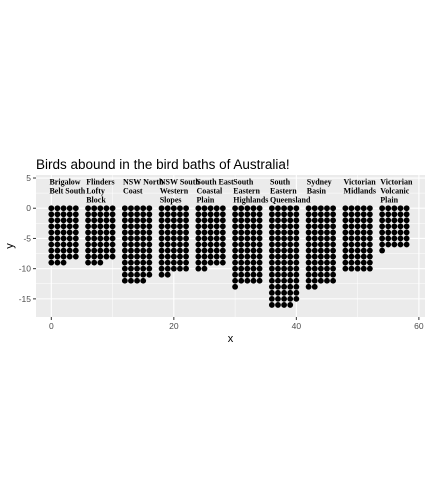 Image resolution: width=432 pixels, height=504 pixels. Describe the element at coordinates (210, 190) in the screenshot. I see `region-label-line: Coastal` at that location.